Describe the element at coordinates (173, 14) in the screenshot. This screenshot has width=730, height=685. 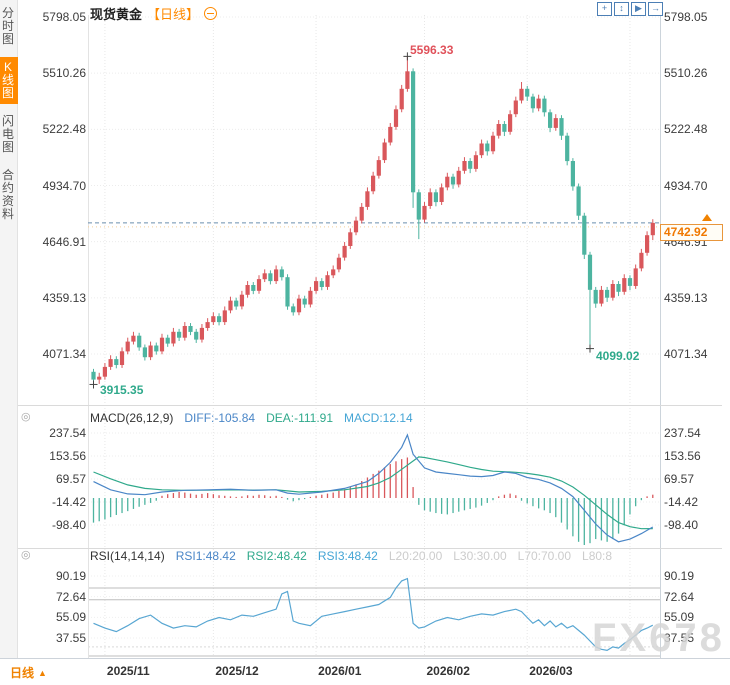
I see `period-label: 【日线】` at that location.